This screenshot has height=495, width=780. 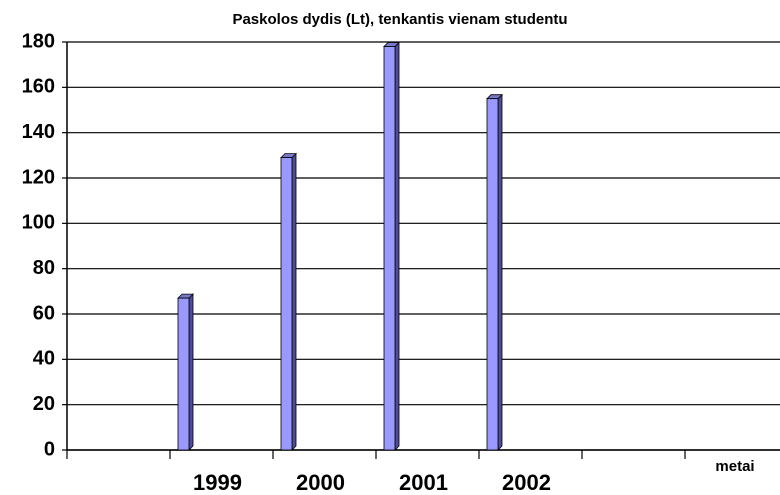 I want to click on x-tick-label: 2002, so click(x=526, y=482).